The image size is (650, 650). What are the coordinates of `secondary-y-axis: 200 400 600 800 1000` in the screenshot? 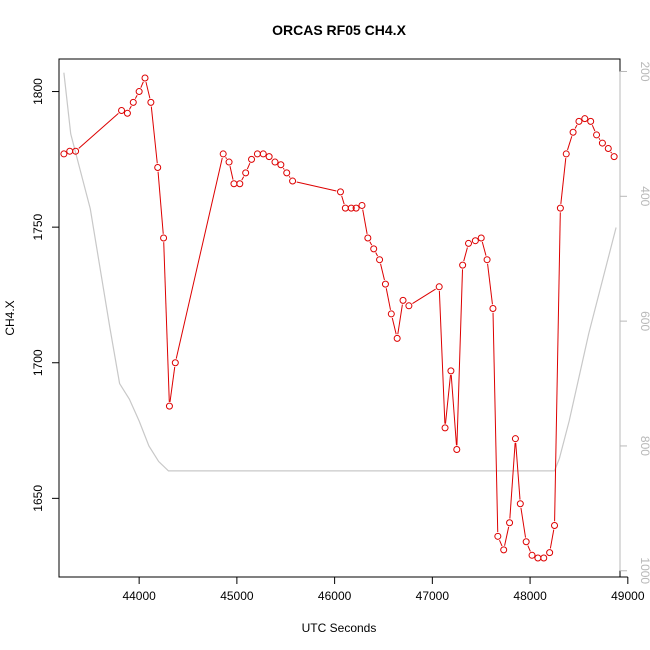 It's located at (634, 322).